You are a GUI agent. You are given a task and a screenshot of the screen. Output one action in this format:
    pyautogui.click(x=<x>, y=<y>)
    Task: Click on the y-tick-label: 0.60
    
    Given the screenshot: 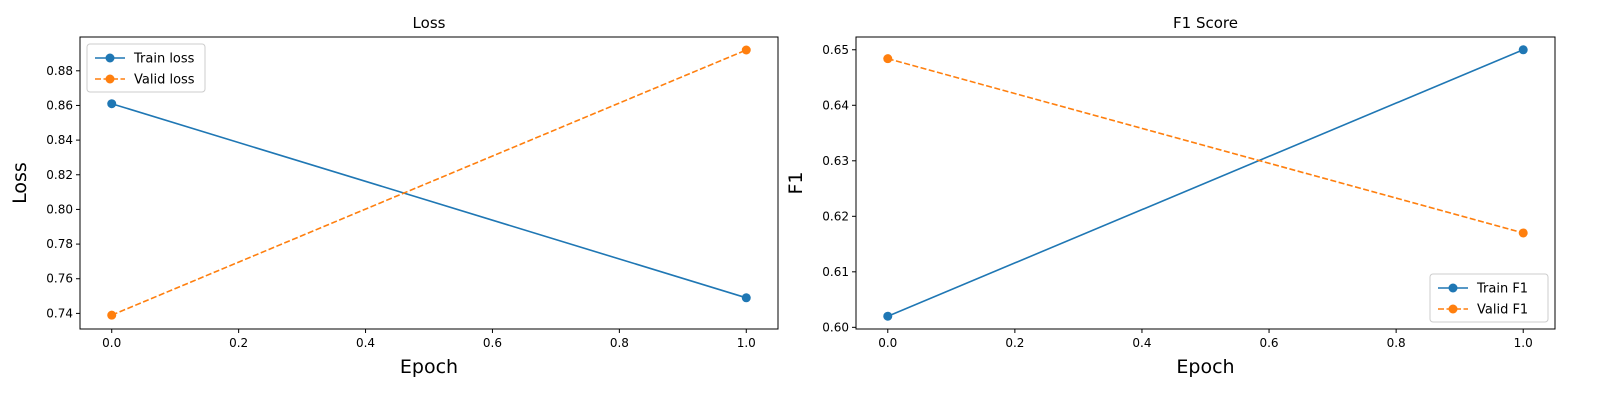 What is the action you would take?
    pyautogui.click(x=835, y=327)
    